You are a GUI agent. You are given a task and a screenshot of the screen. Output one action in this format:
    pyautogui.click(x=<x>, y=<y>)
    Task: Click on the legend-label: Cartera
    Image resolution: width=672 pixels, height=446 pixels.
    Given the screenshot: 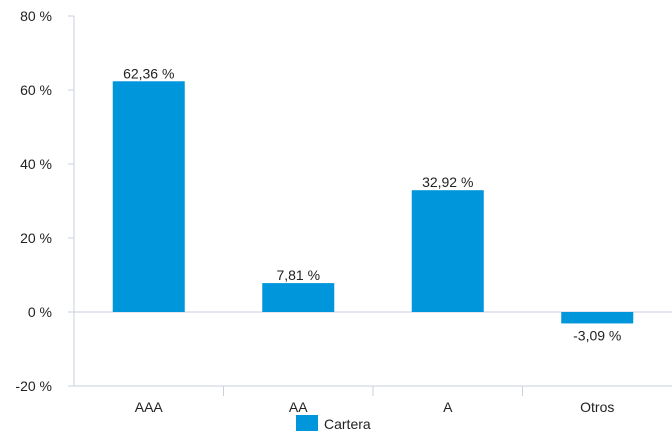 What is the action you would take?
    pyautogui.click(x=347, y=424)
    